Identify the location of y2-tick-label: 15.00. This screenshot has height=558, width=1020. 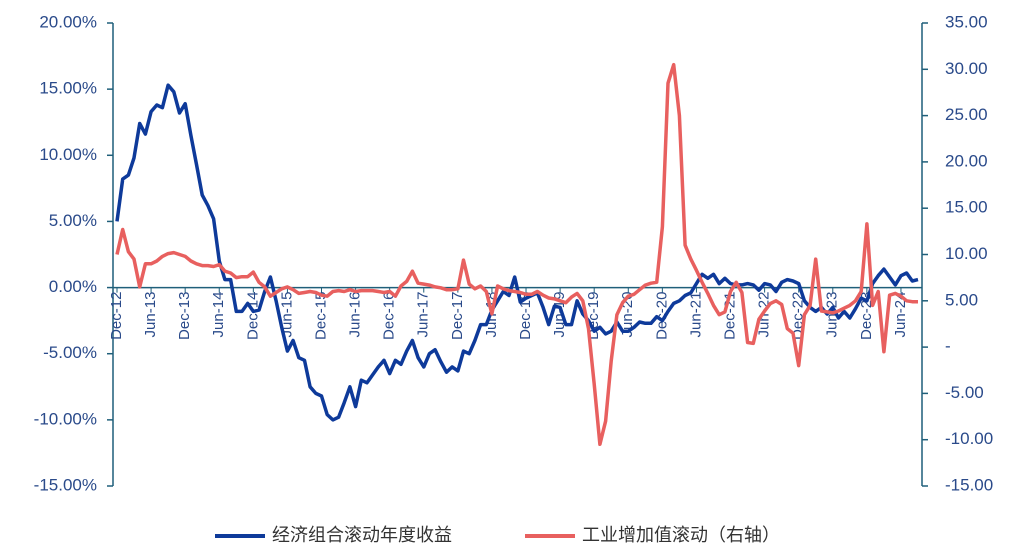
(966, 207).